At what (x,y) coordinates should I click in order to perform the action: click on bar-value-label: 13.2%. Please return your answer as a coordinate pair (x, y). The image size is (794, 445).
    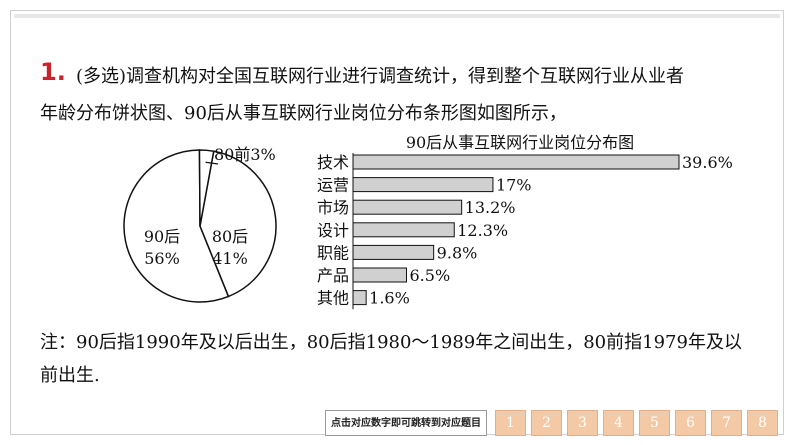
    Looking at the image, I should click on (490, 207).